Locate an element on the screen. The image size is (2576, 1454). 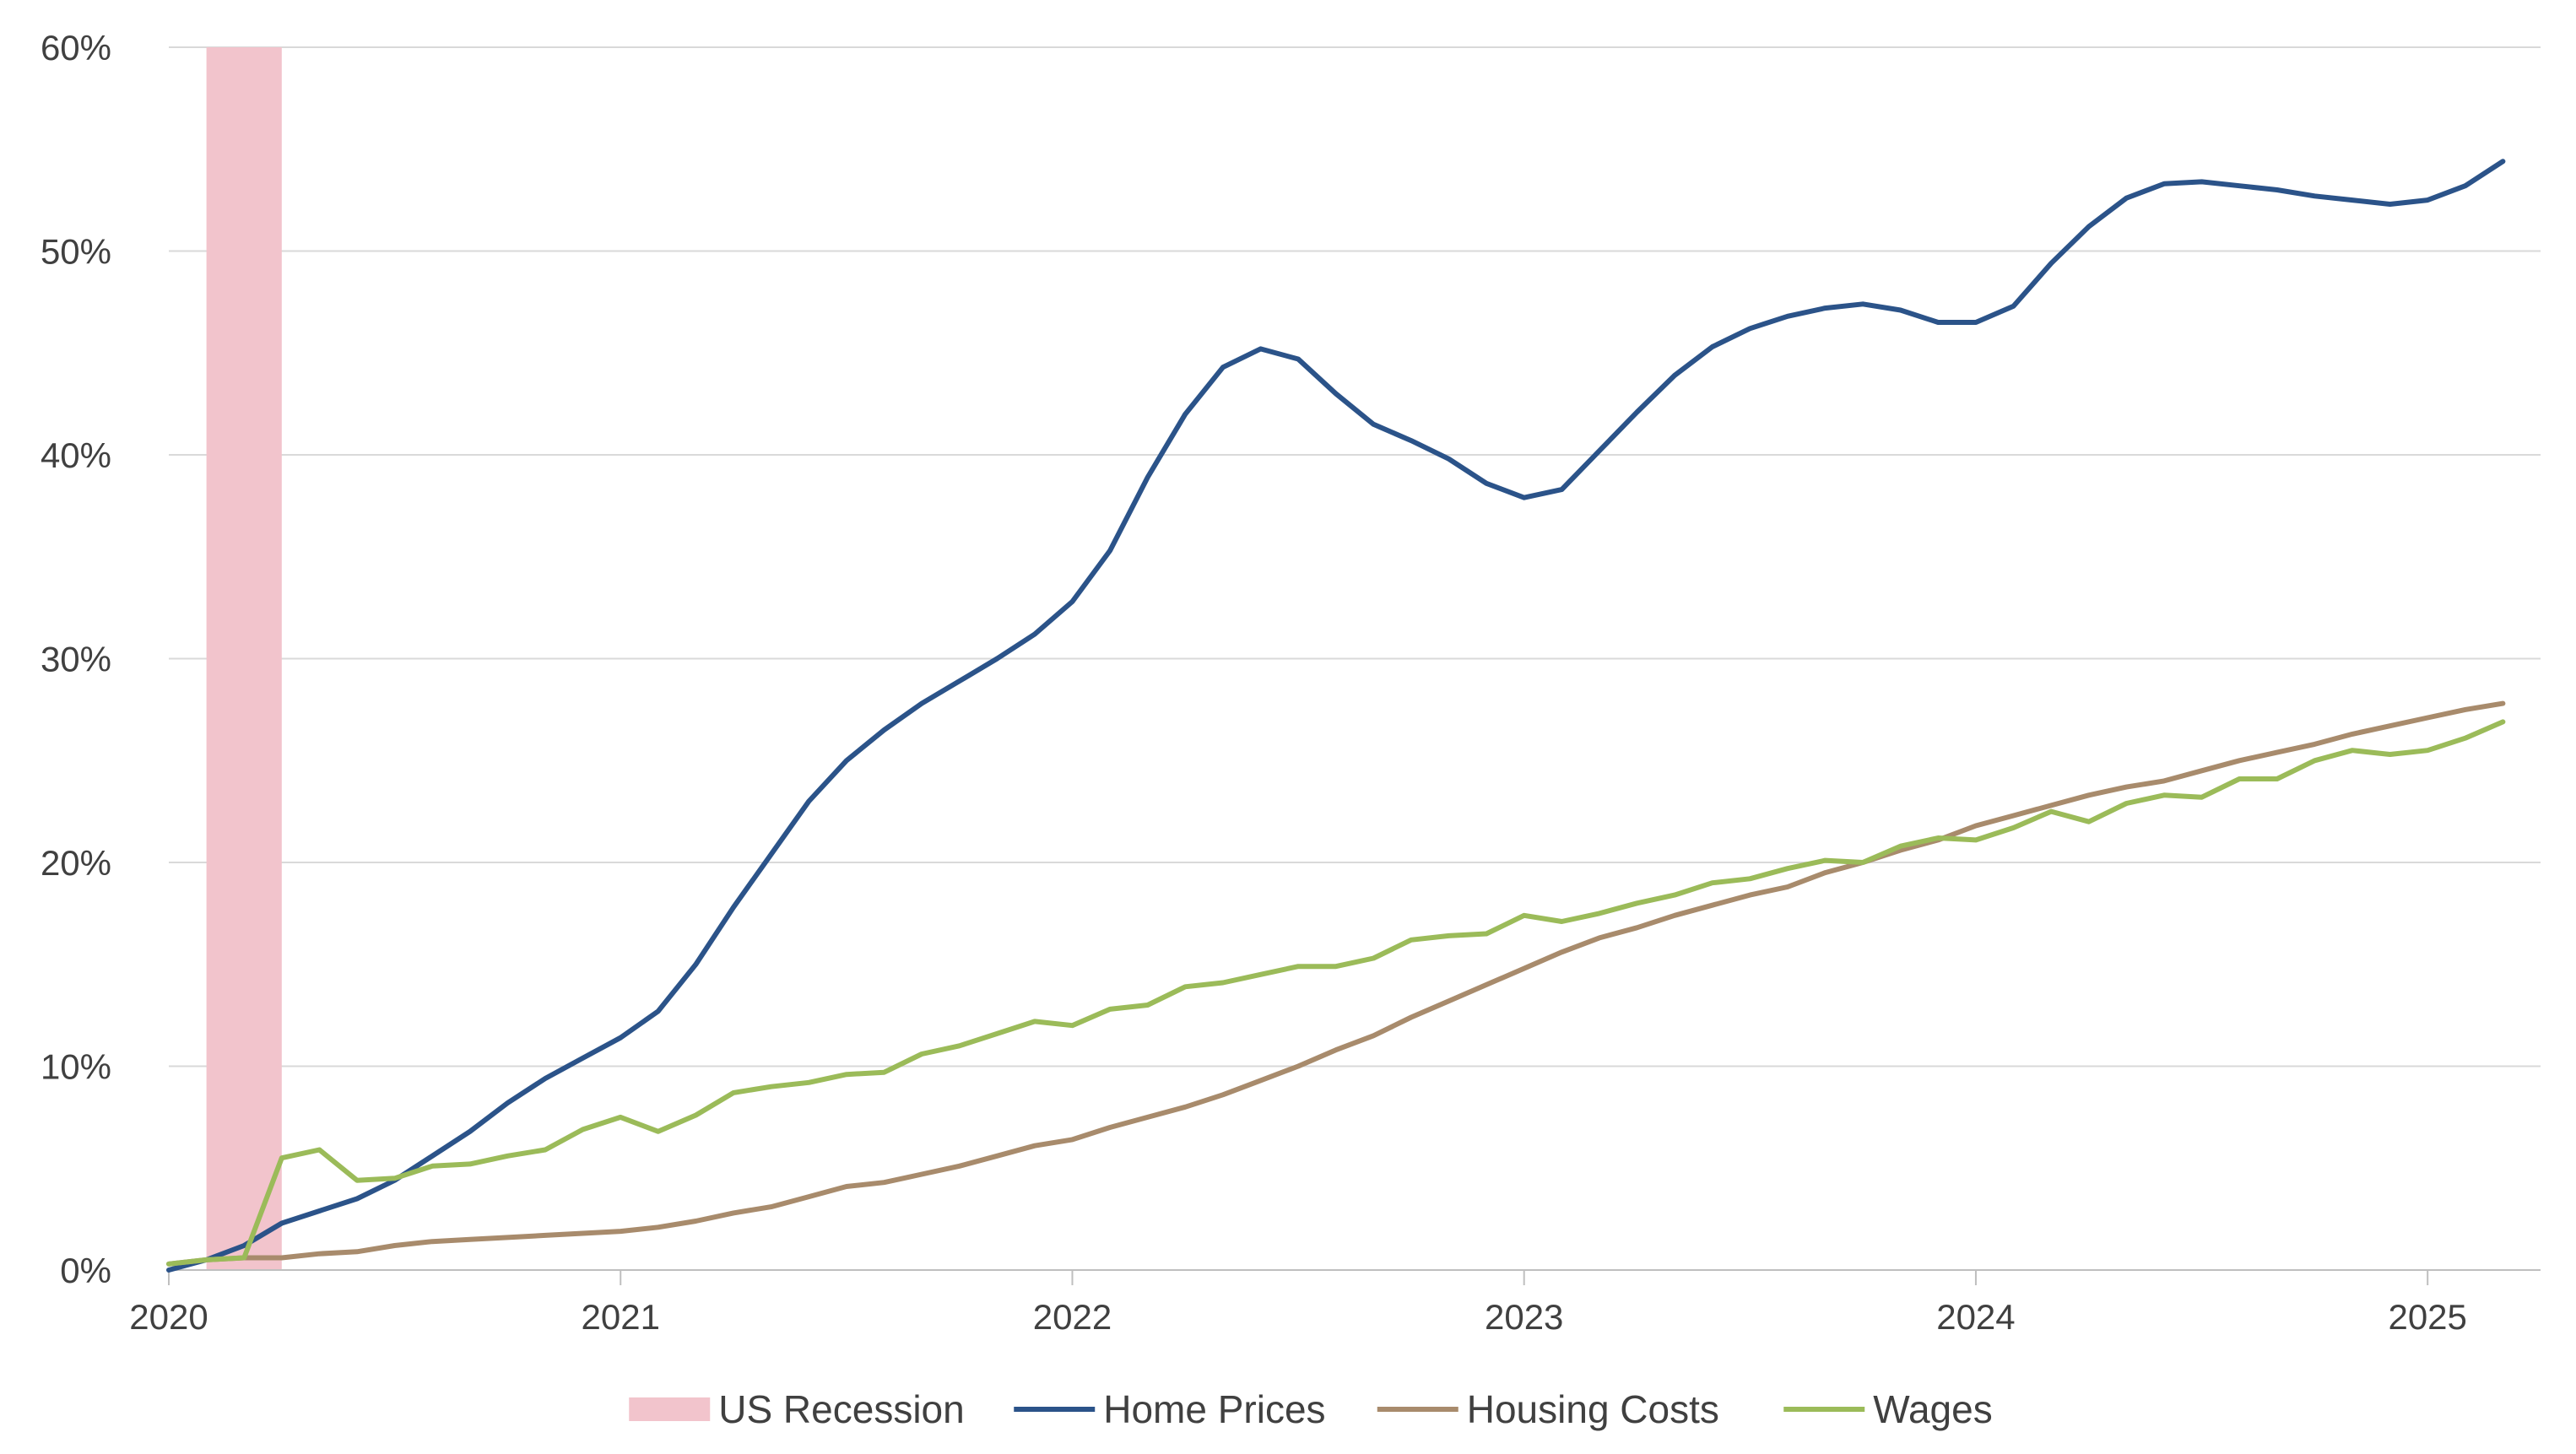
legend-item-wages: Wages is located at coordinates (1888, 1409).